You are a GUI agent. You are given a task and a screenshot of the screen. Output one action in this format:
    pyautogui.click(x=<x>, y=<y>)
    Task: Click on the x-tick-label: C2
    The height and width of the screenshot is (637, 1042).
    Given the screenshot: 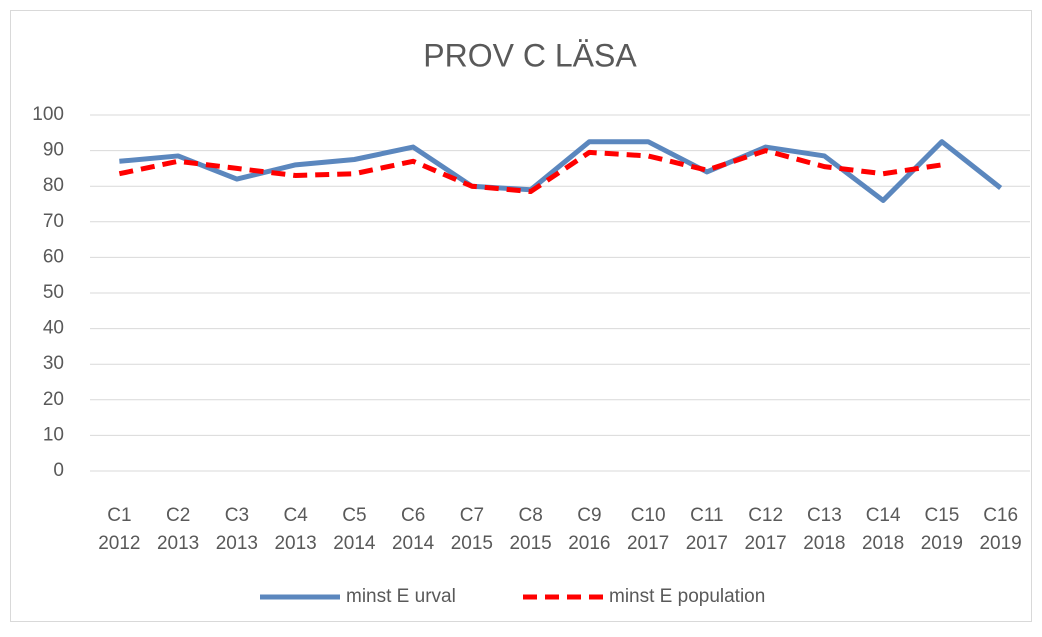 What is the action you would take?
    pyautogui.click(x=178, y=515)
    